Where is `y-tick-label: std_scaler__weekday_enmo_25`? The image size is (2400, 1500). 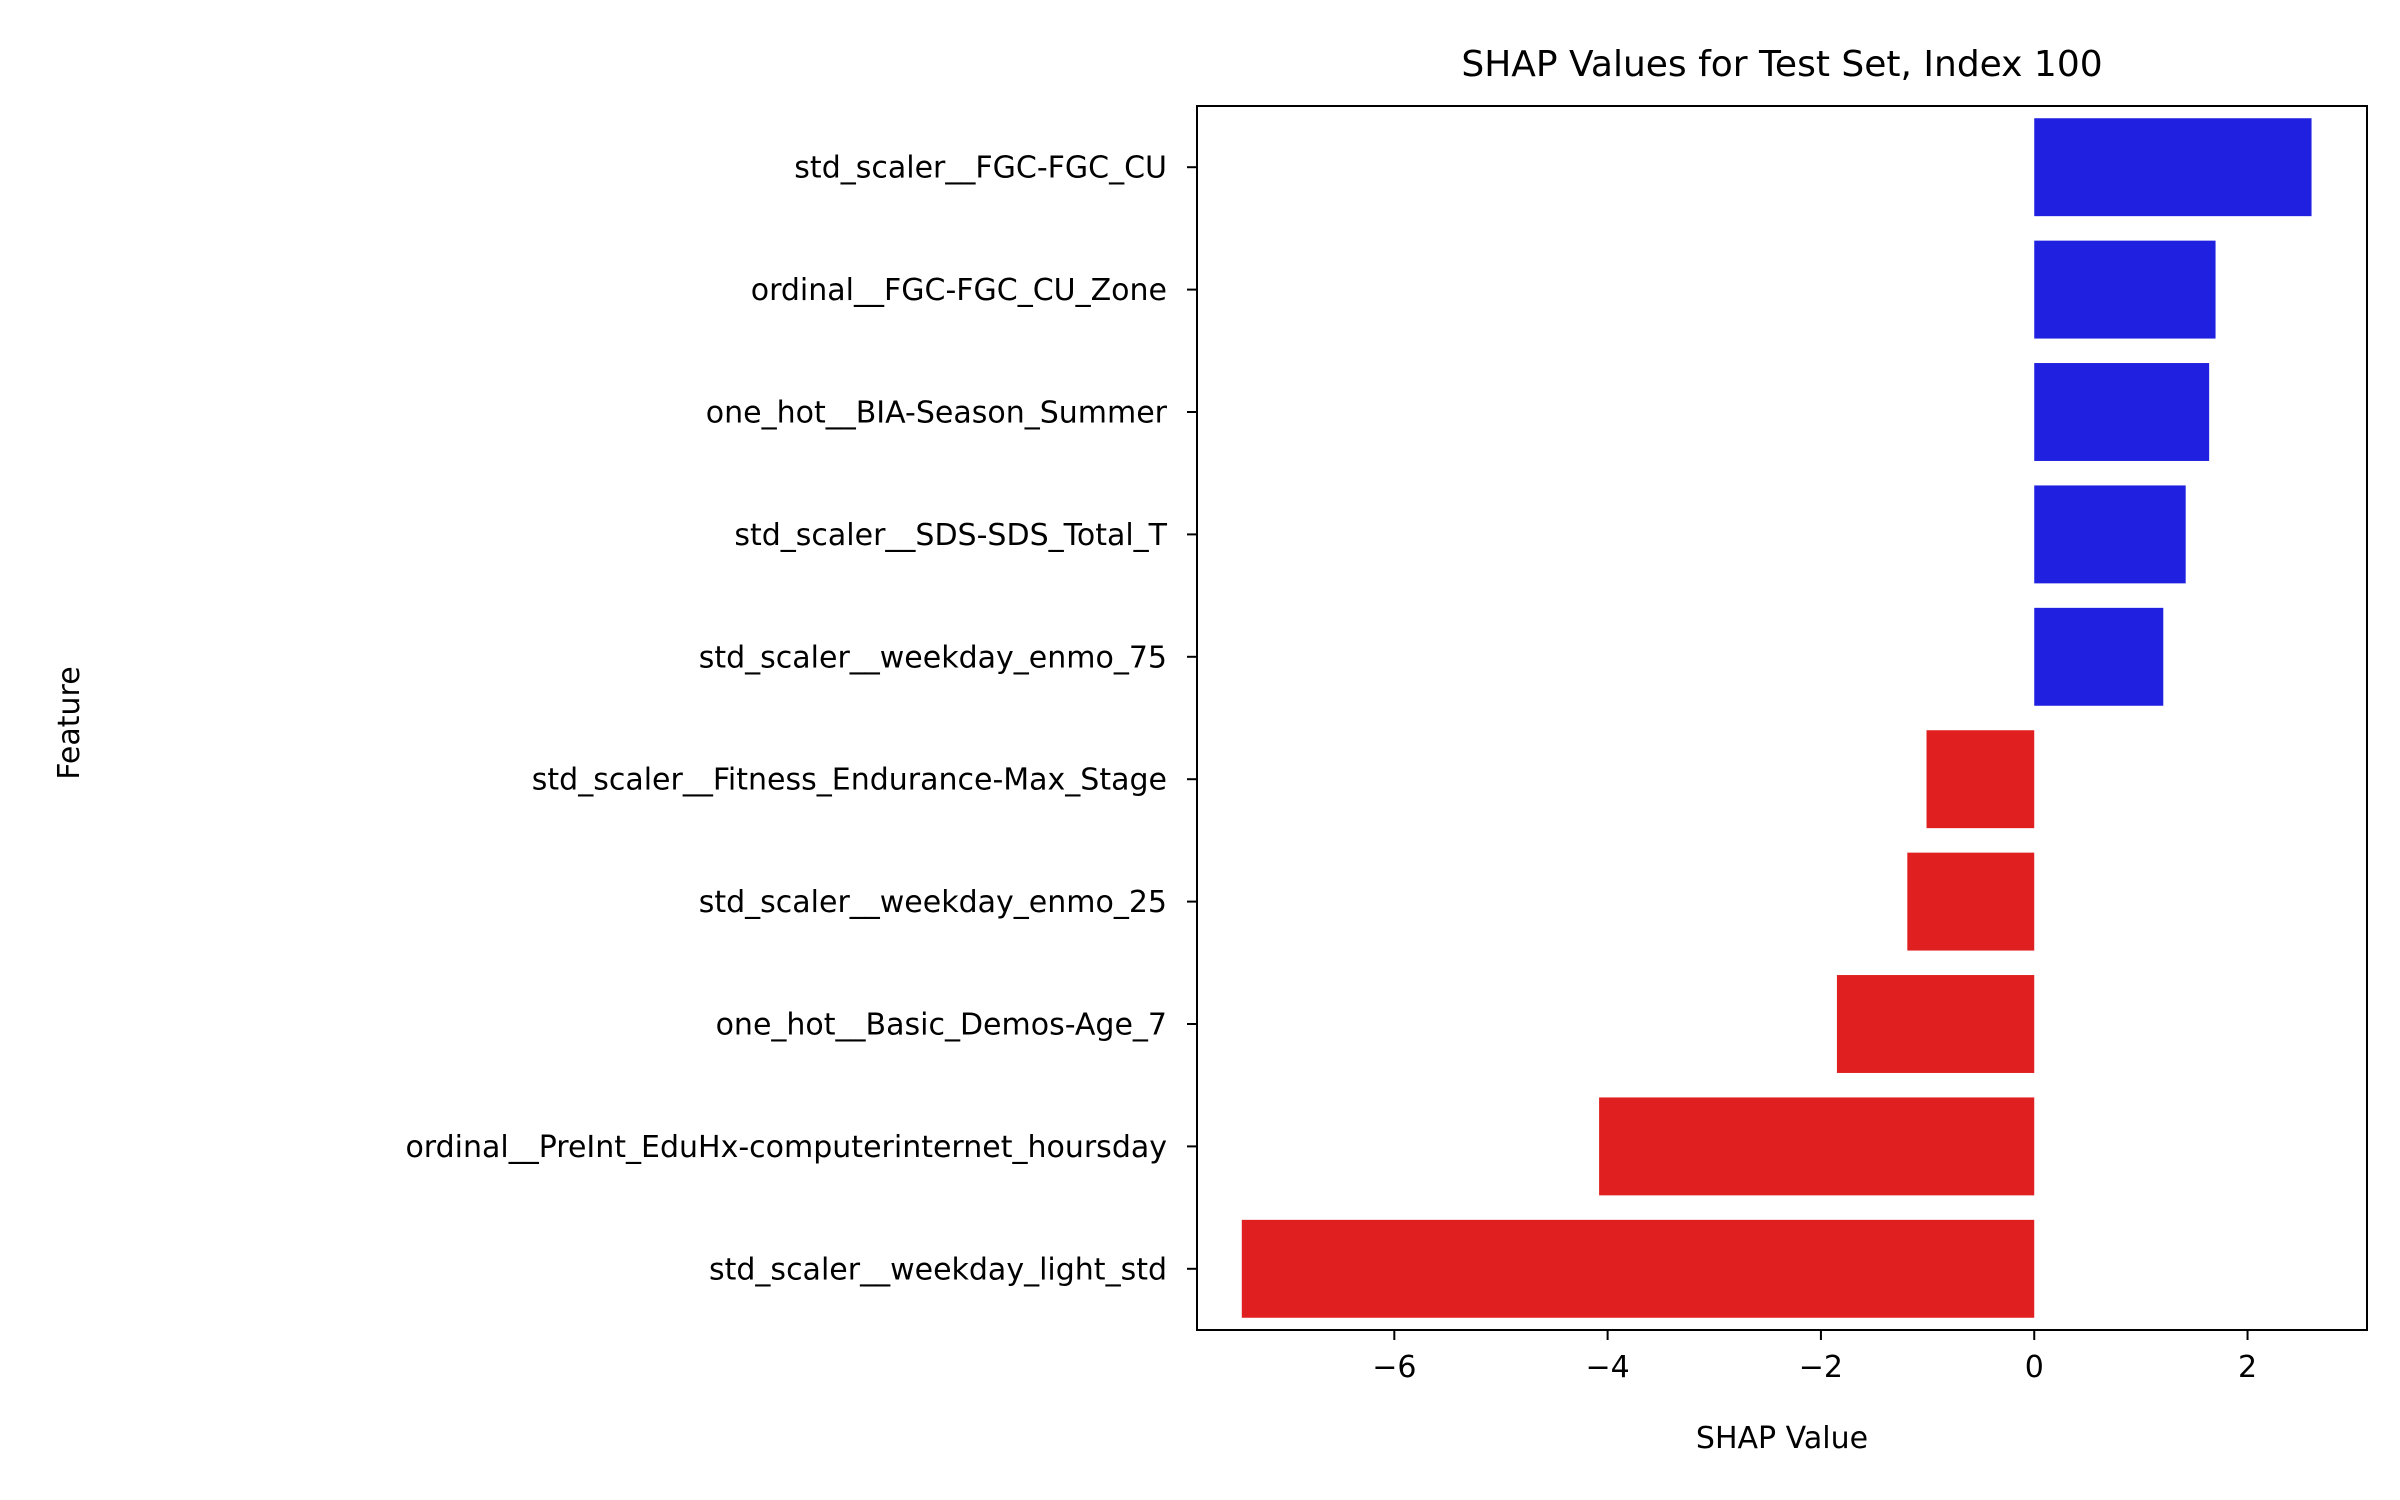 y-tick-label: std_scaler__weekday_enmo_25 is located at coordinates (933, 902).